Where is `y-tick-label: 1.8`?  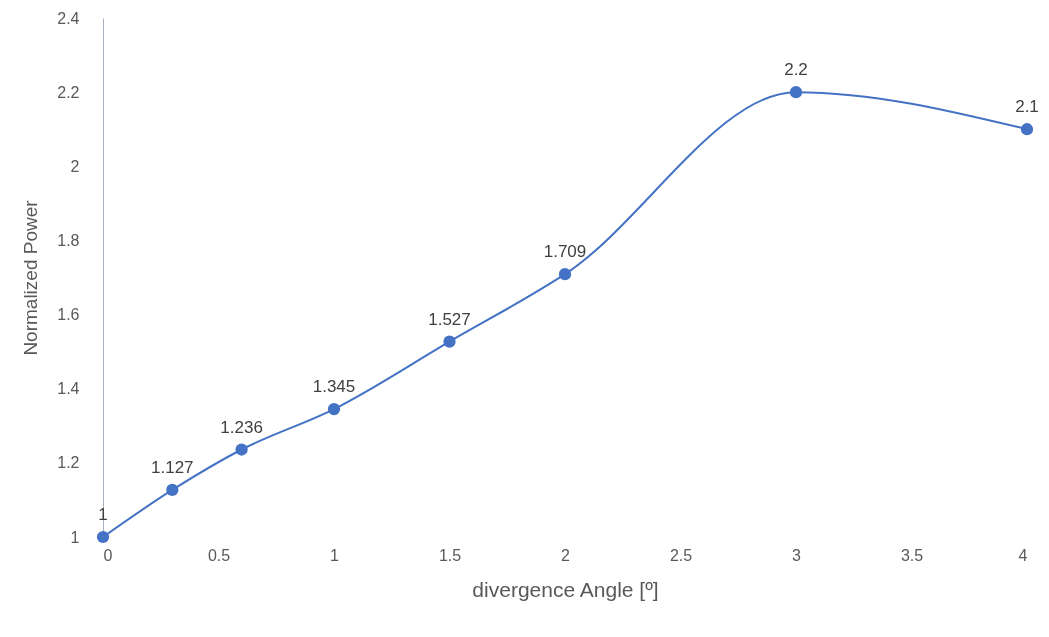 y-tick-label: 1.8 is located at coordinates (68, 240).